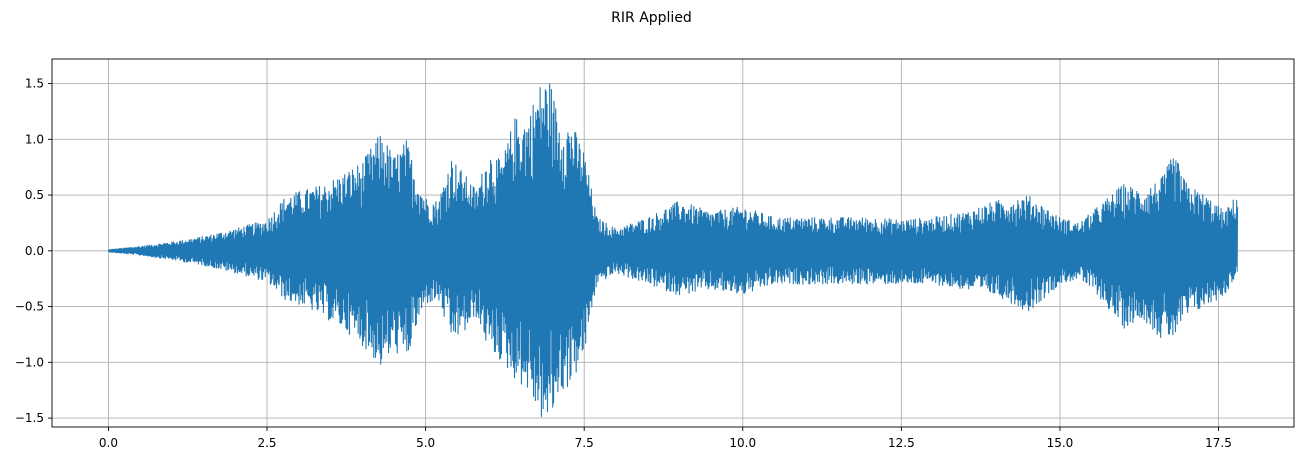 The height and width of the screenshot is (461, 1303). What do you see at coordinates (108, 443) in the screenshot?
I see `x-tick-label: 0.0` at bounding box center [108, 443].